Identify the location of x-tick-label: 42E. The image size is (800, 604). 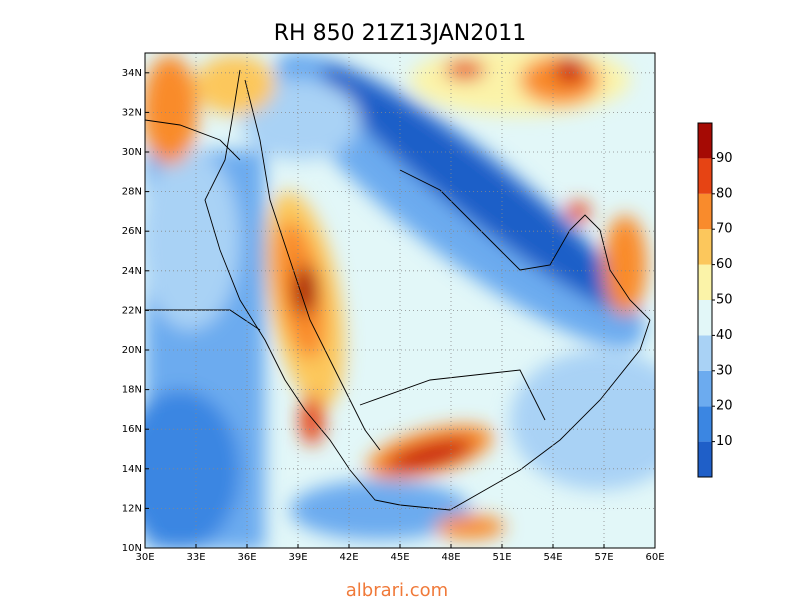
(348, 557).